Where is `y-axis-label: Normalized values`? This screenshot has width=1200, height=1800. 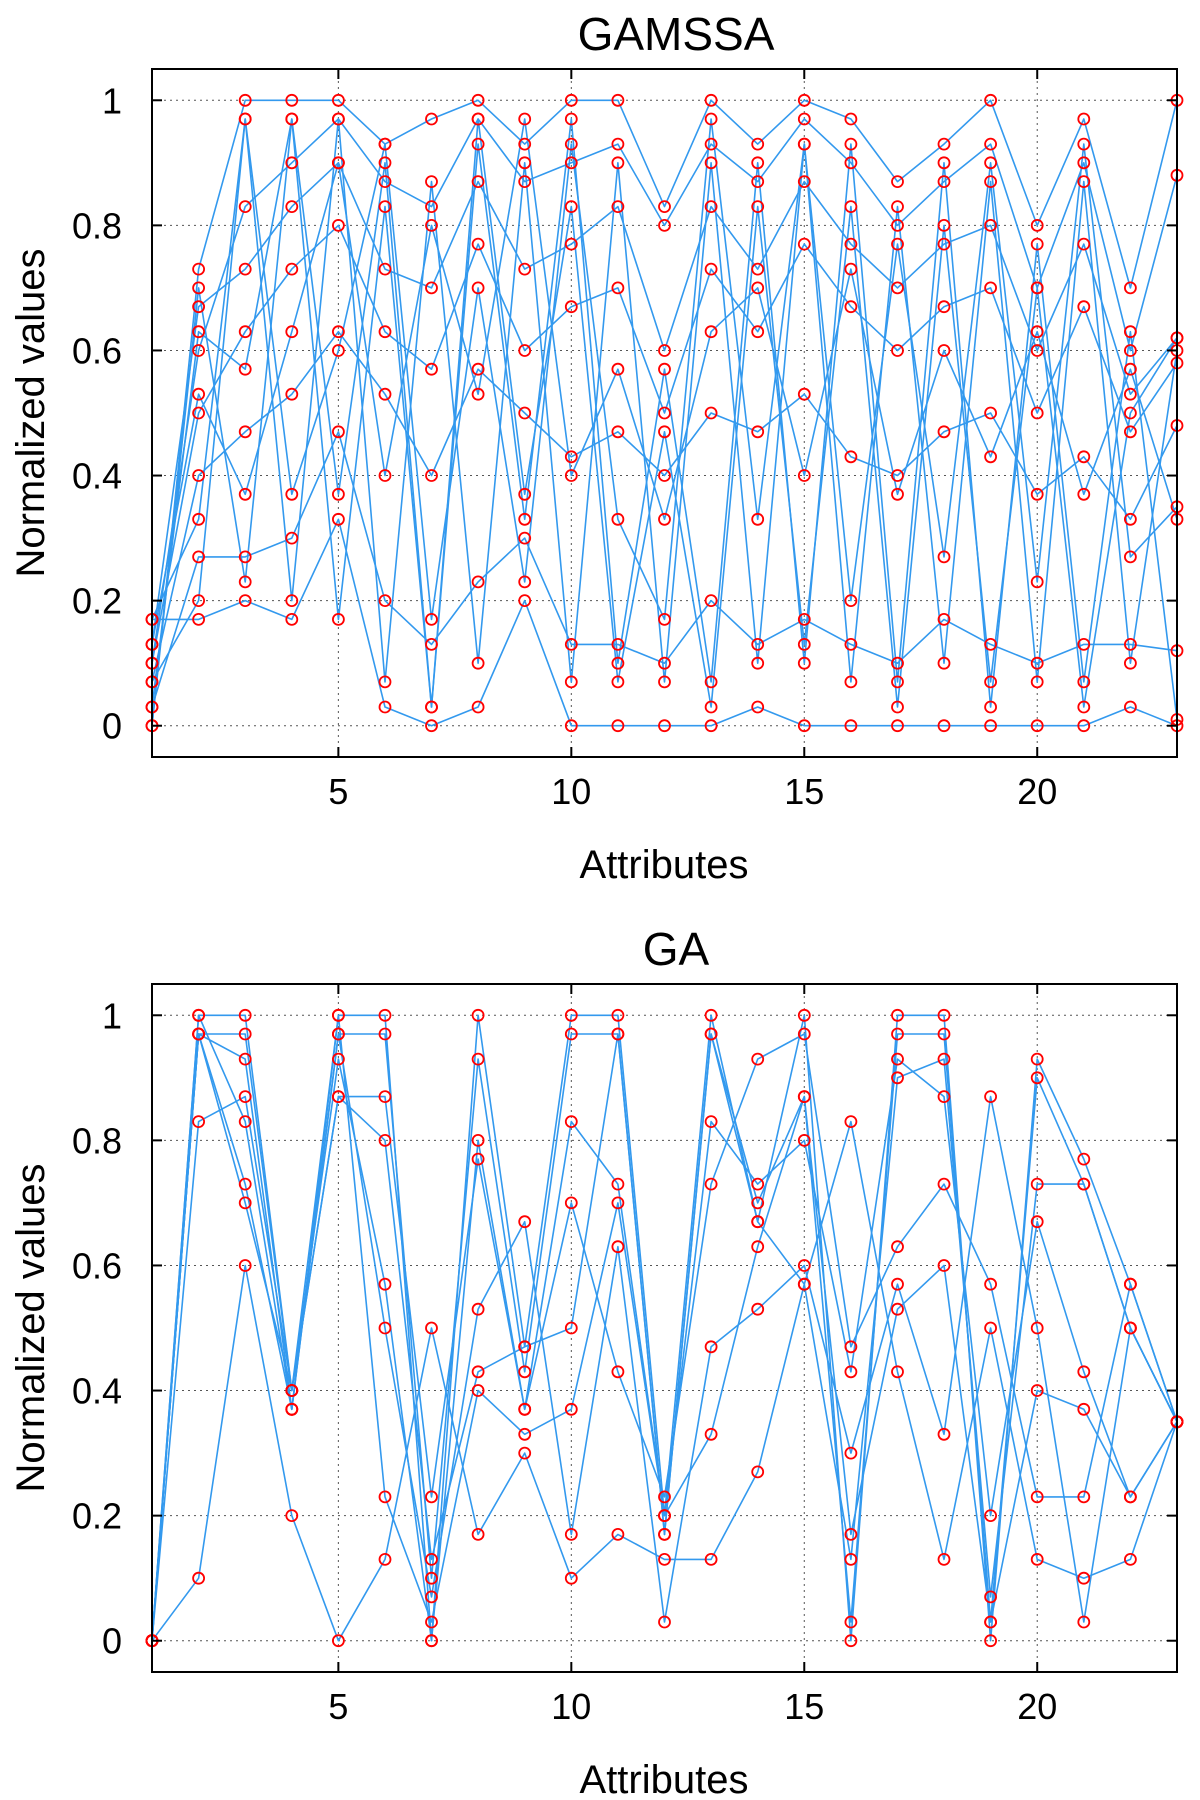
y-axis-label: Normalized values is located at coordinates (31, 412).